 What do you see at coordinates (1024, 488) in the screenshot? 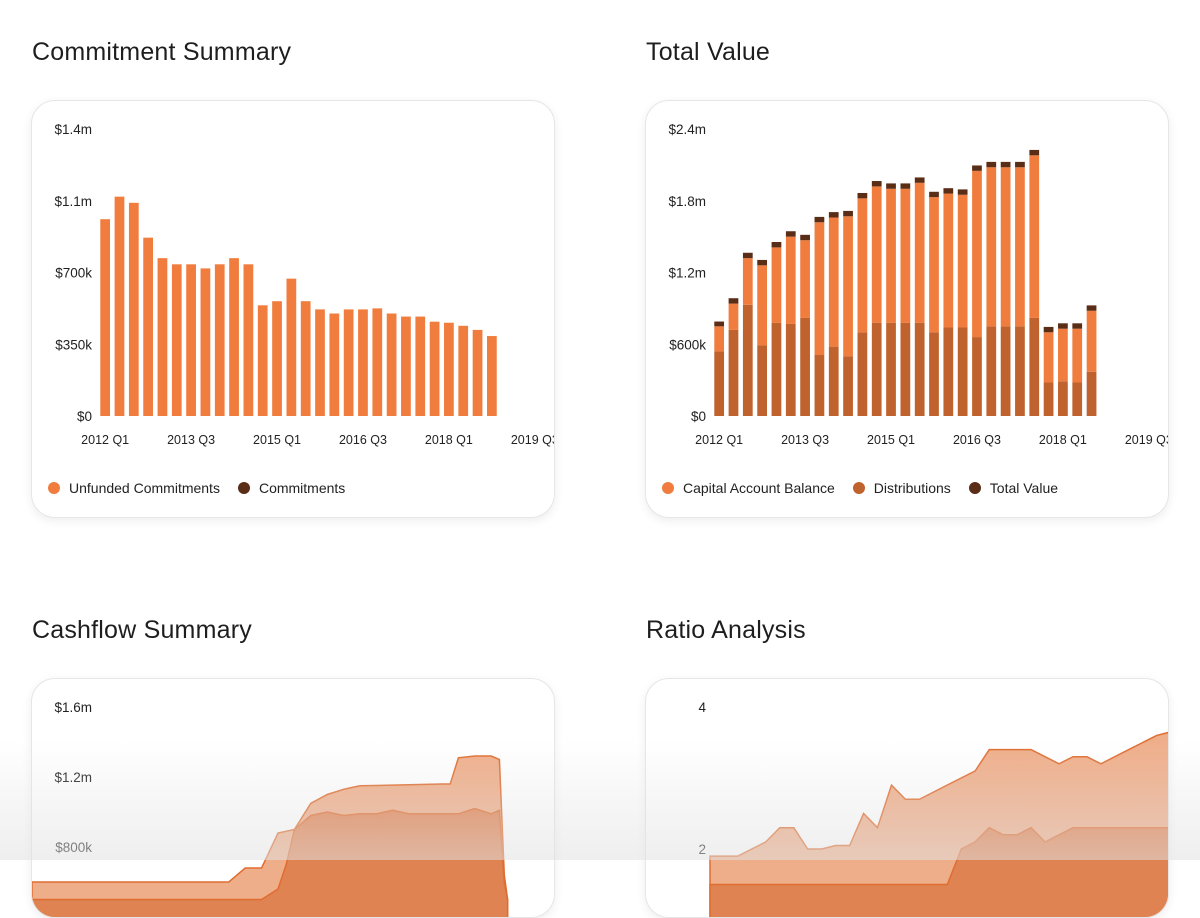
I see `legend-label-total-value: Total Value` at bounding box center [1024, 488].